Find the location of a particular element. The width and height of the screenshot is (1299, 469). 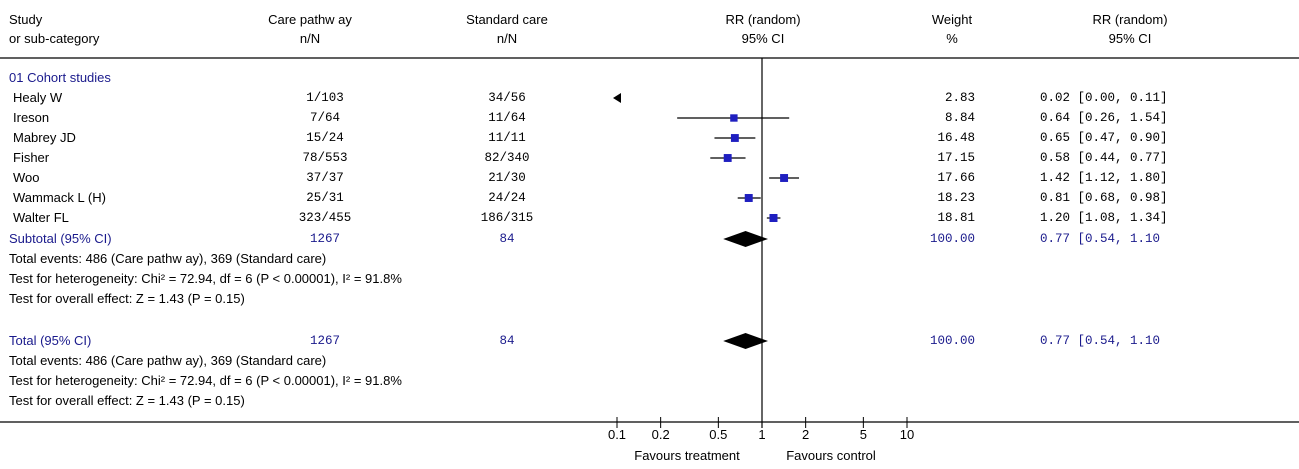

total-label: Total (95% CI) is located at coordinates (50, 340).